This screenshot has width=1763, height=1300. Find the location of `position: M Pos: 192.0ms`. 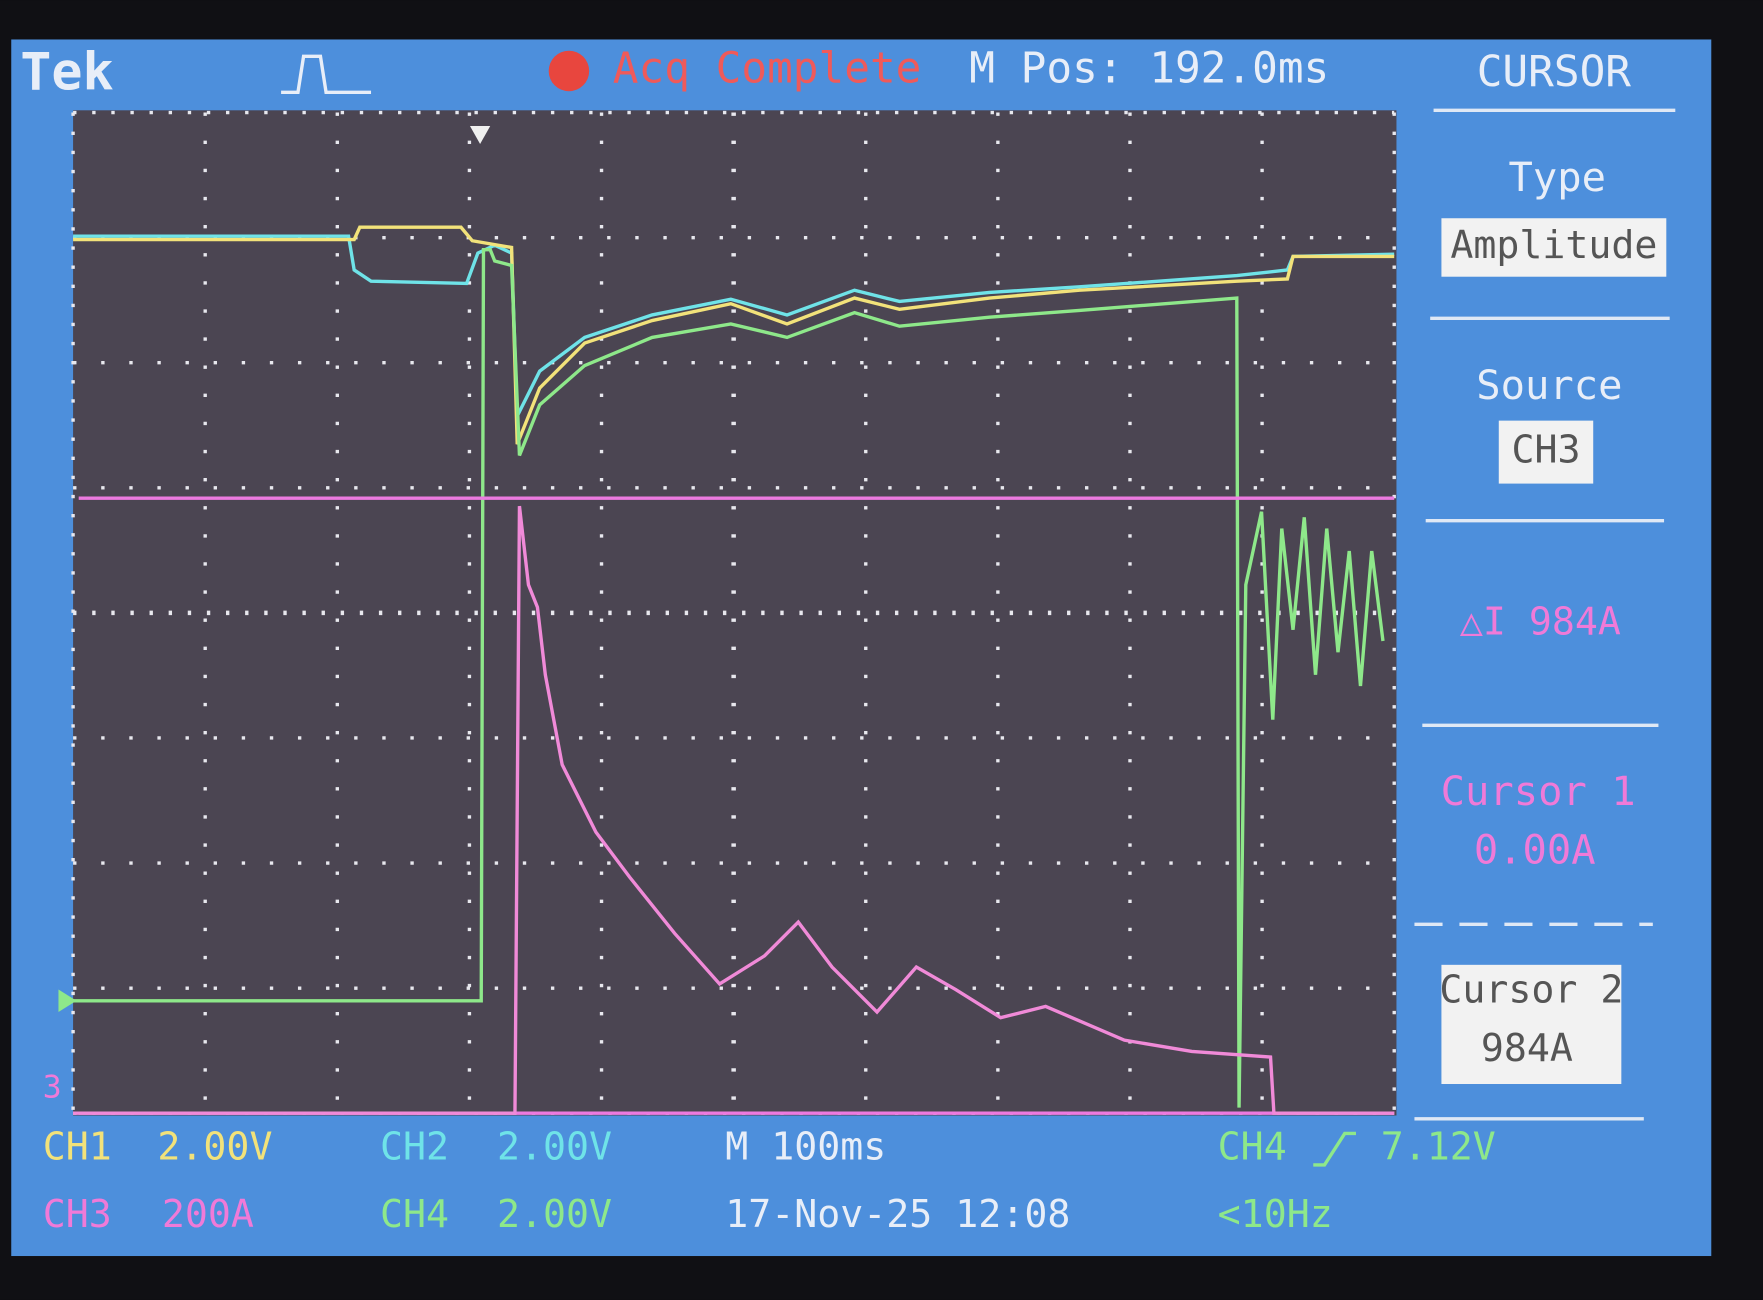

position: M Pos: 192.0ms is located at coordinates (1149, 68).